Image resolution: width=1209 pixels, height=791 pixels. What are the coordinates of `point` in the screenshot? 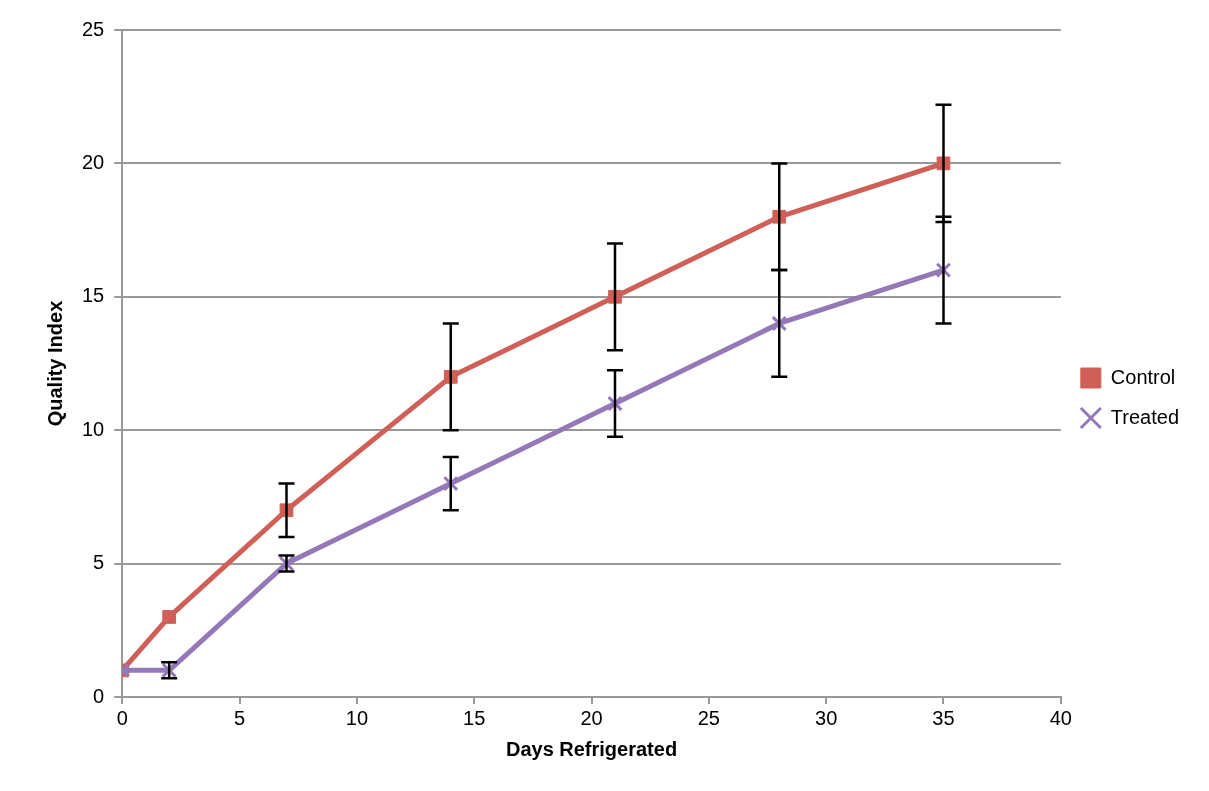 It's located at (169, 617).